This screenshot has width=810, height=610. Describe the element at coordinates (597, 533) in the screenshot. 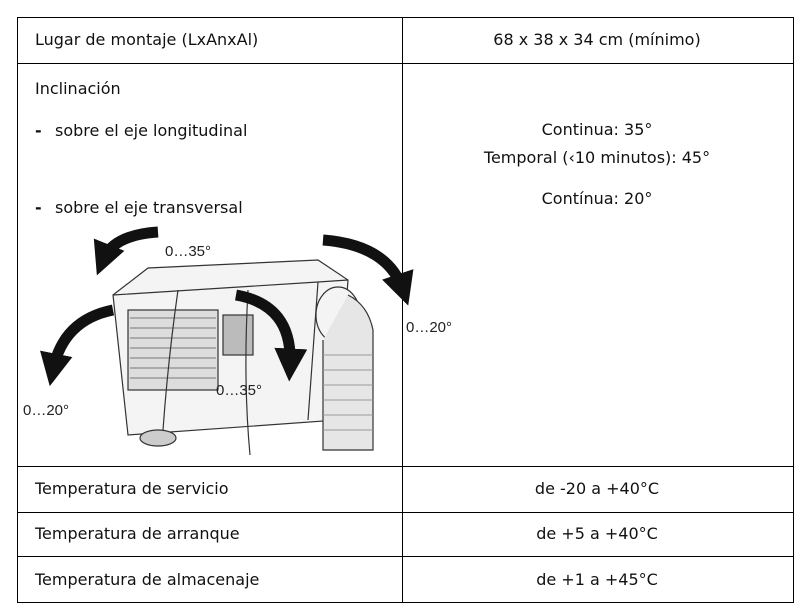

I see `cell-value: de +5 a +40°C` at that location.